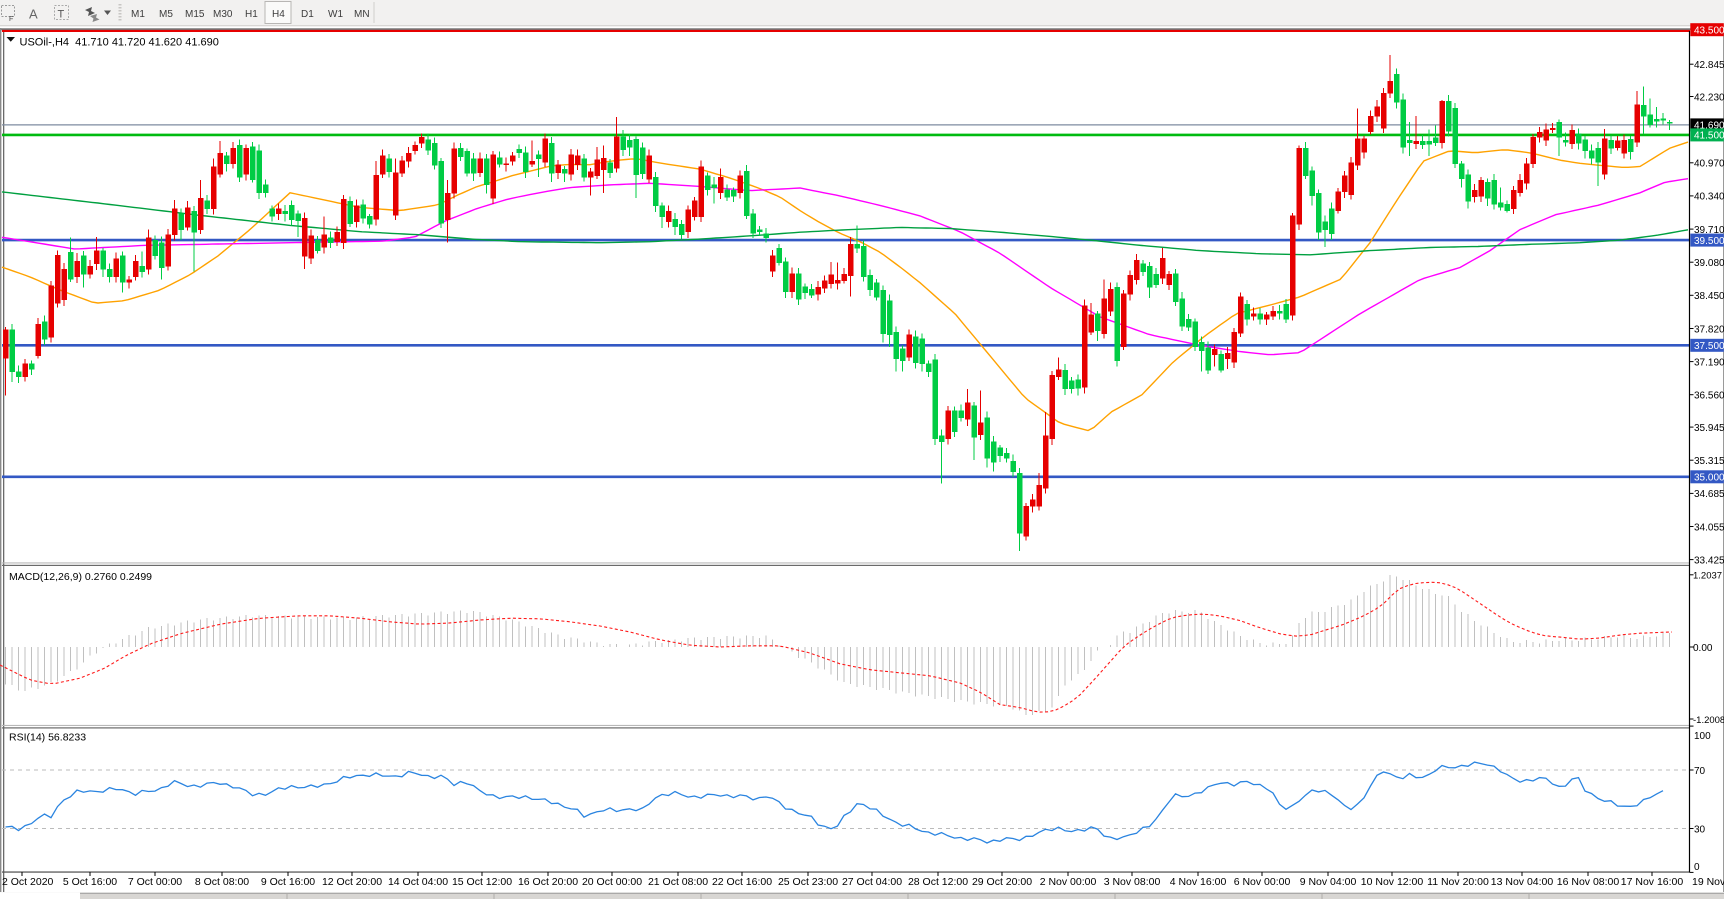 This screenshot has width=1724, height=899. Describe the element at coordinates (166, 14) in the screenshot. I see `svg-text: M5` at that location.